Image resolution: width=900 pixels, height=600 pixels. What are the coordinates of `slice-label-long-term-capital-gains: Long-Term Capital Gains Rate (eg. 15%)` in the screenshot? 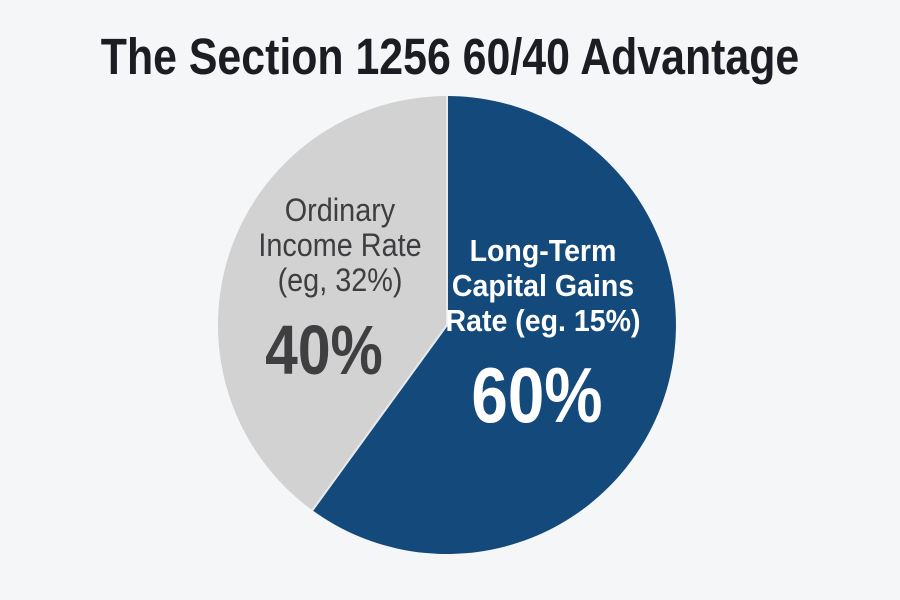 It's located at (543, 285).